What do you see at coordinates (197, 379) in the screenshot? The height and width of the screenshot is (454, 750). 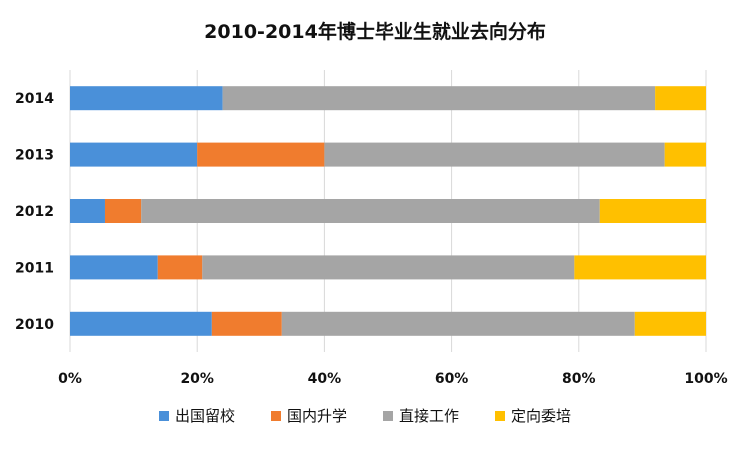 I see `x-tick-label: 20%` at bounding box center [197, 379].